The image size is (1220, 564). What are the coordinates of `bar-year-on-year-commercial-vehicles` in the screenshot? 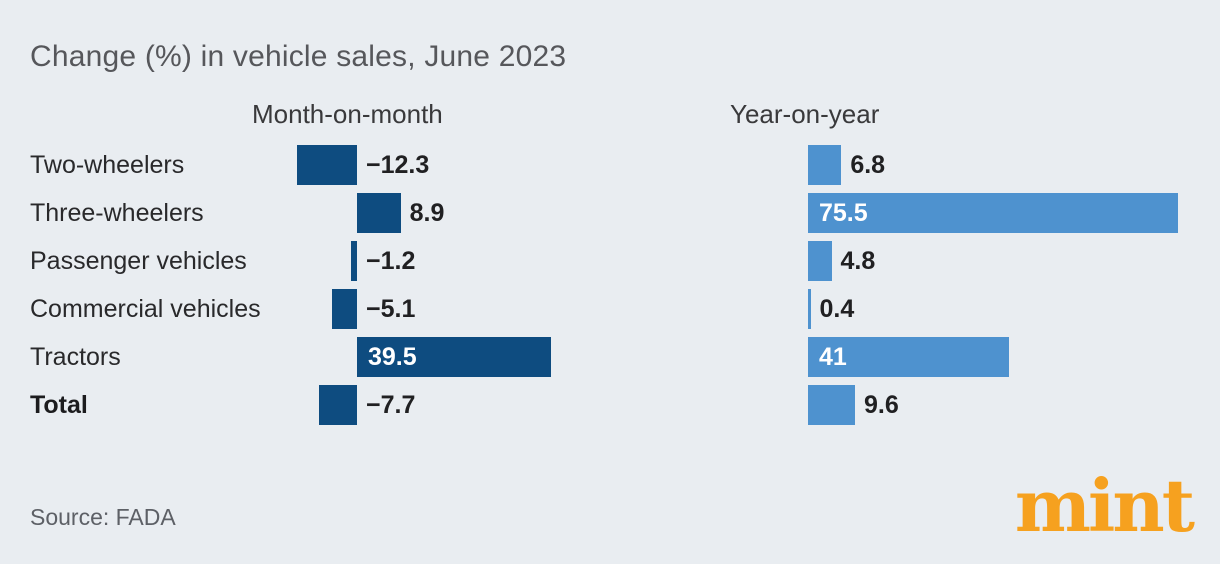 It's located at (809, 309).